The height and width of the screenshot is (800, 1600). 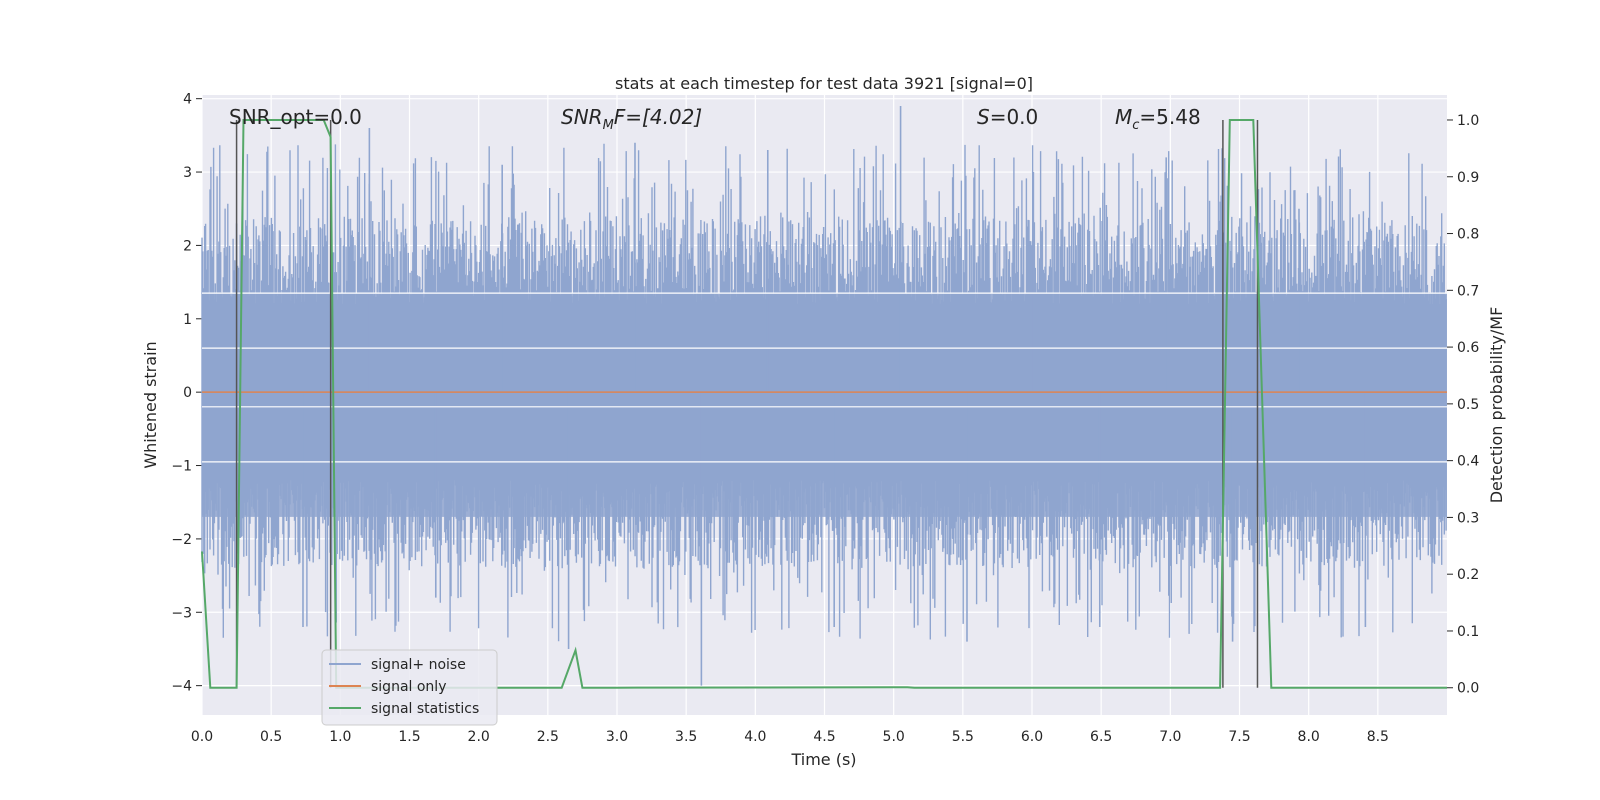 What do you see at coordinates (582, 117) in the screenshot?
I see `snr-mf-symbol: SNR` at bounding box center [582, 117].